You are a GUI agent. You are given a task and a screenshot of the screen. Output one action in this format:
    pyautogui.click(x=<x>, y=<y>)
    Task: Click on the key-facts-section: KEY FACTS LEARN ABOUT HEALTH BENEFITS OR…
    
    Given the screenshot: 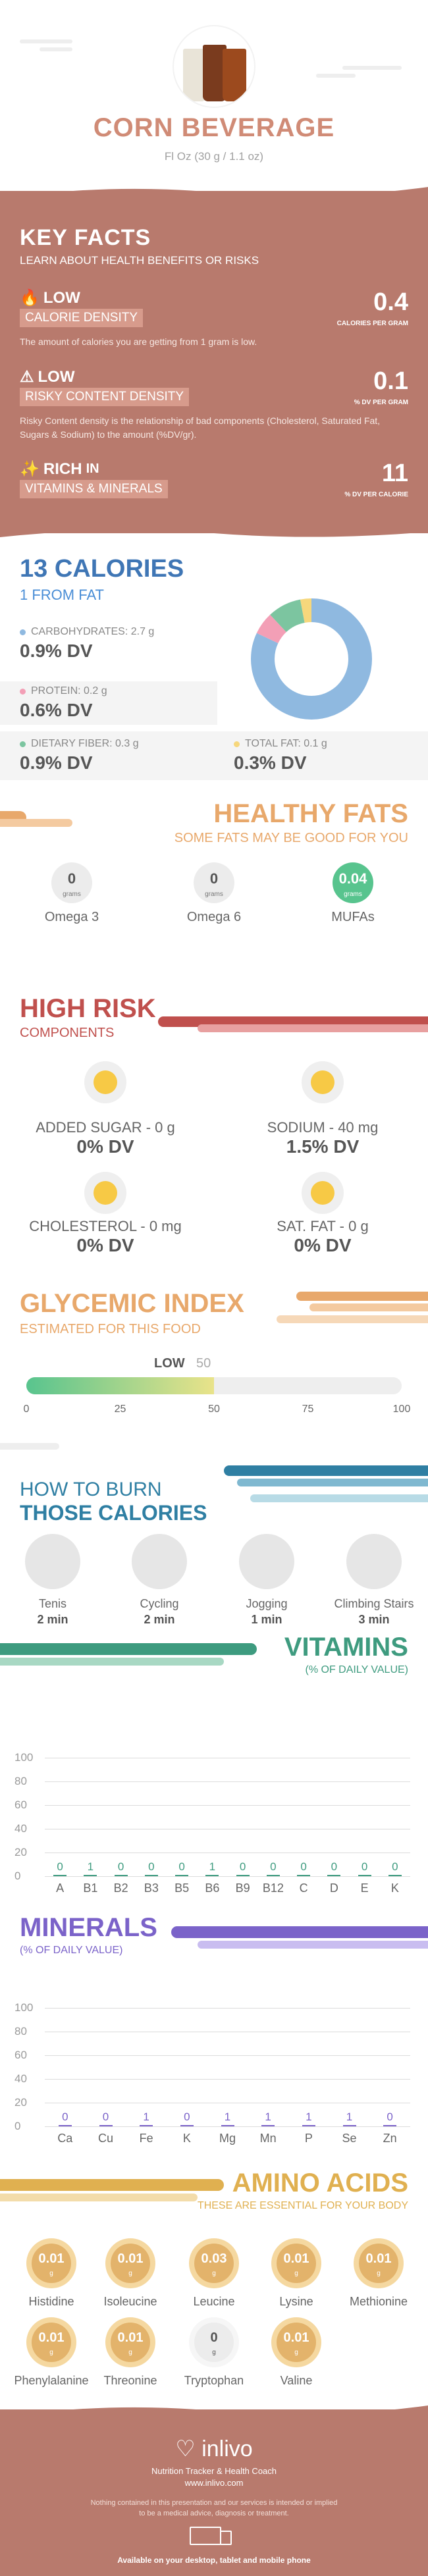 What is the action you would take?
    pyautogui.click(x=214, y=362)
    